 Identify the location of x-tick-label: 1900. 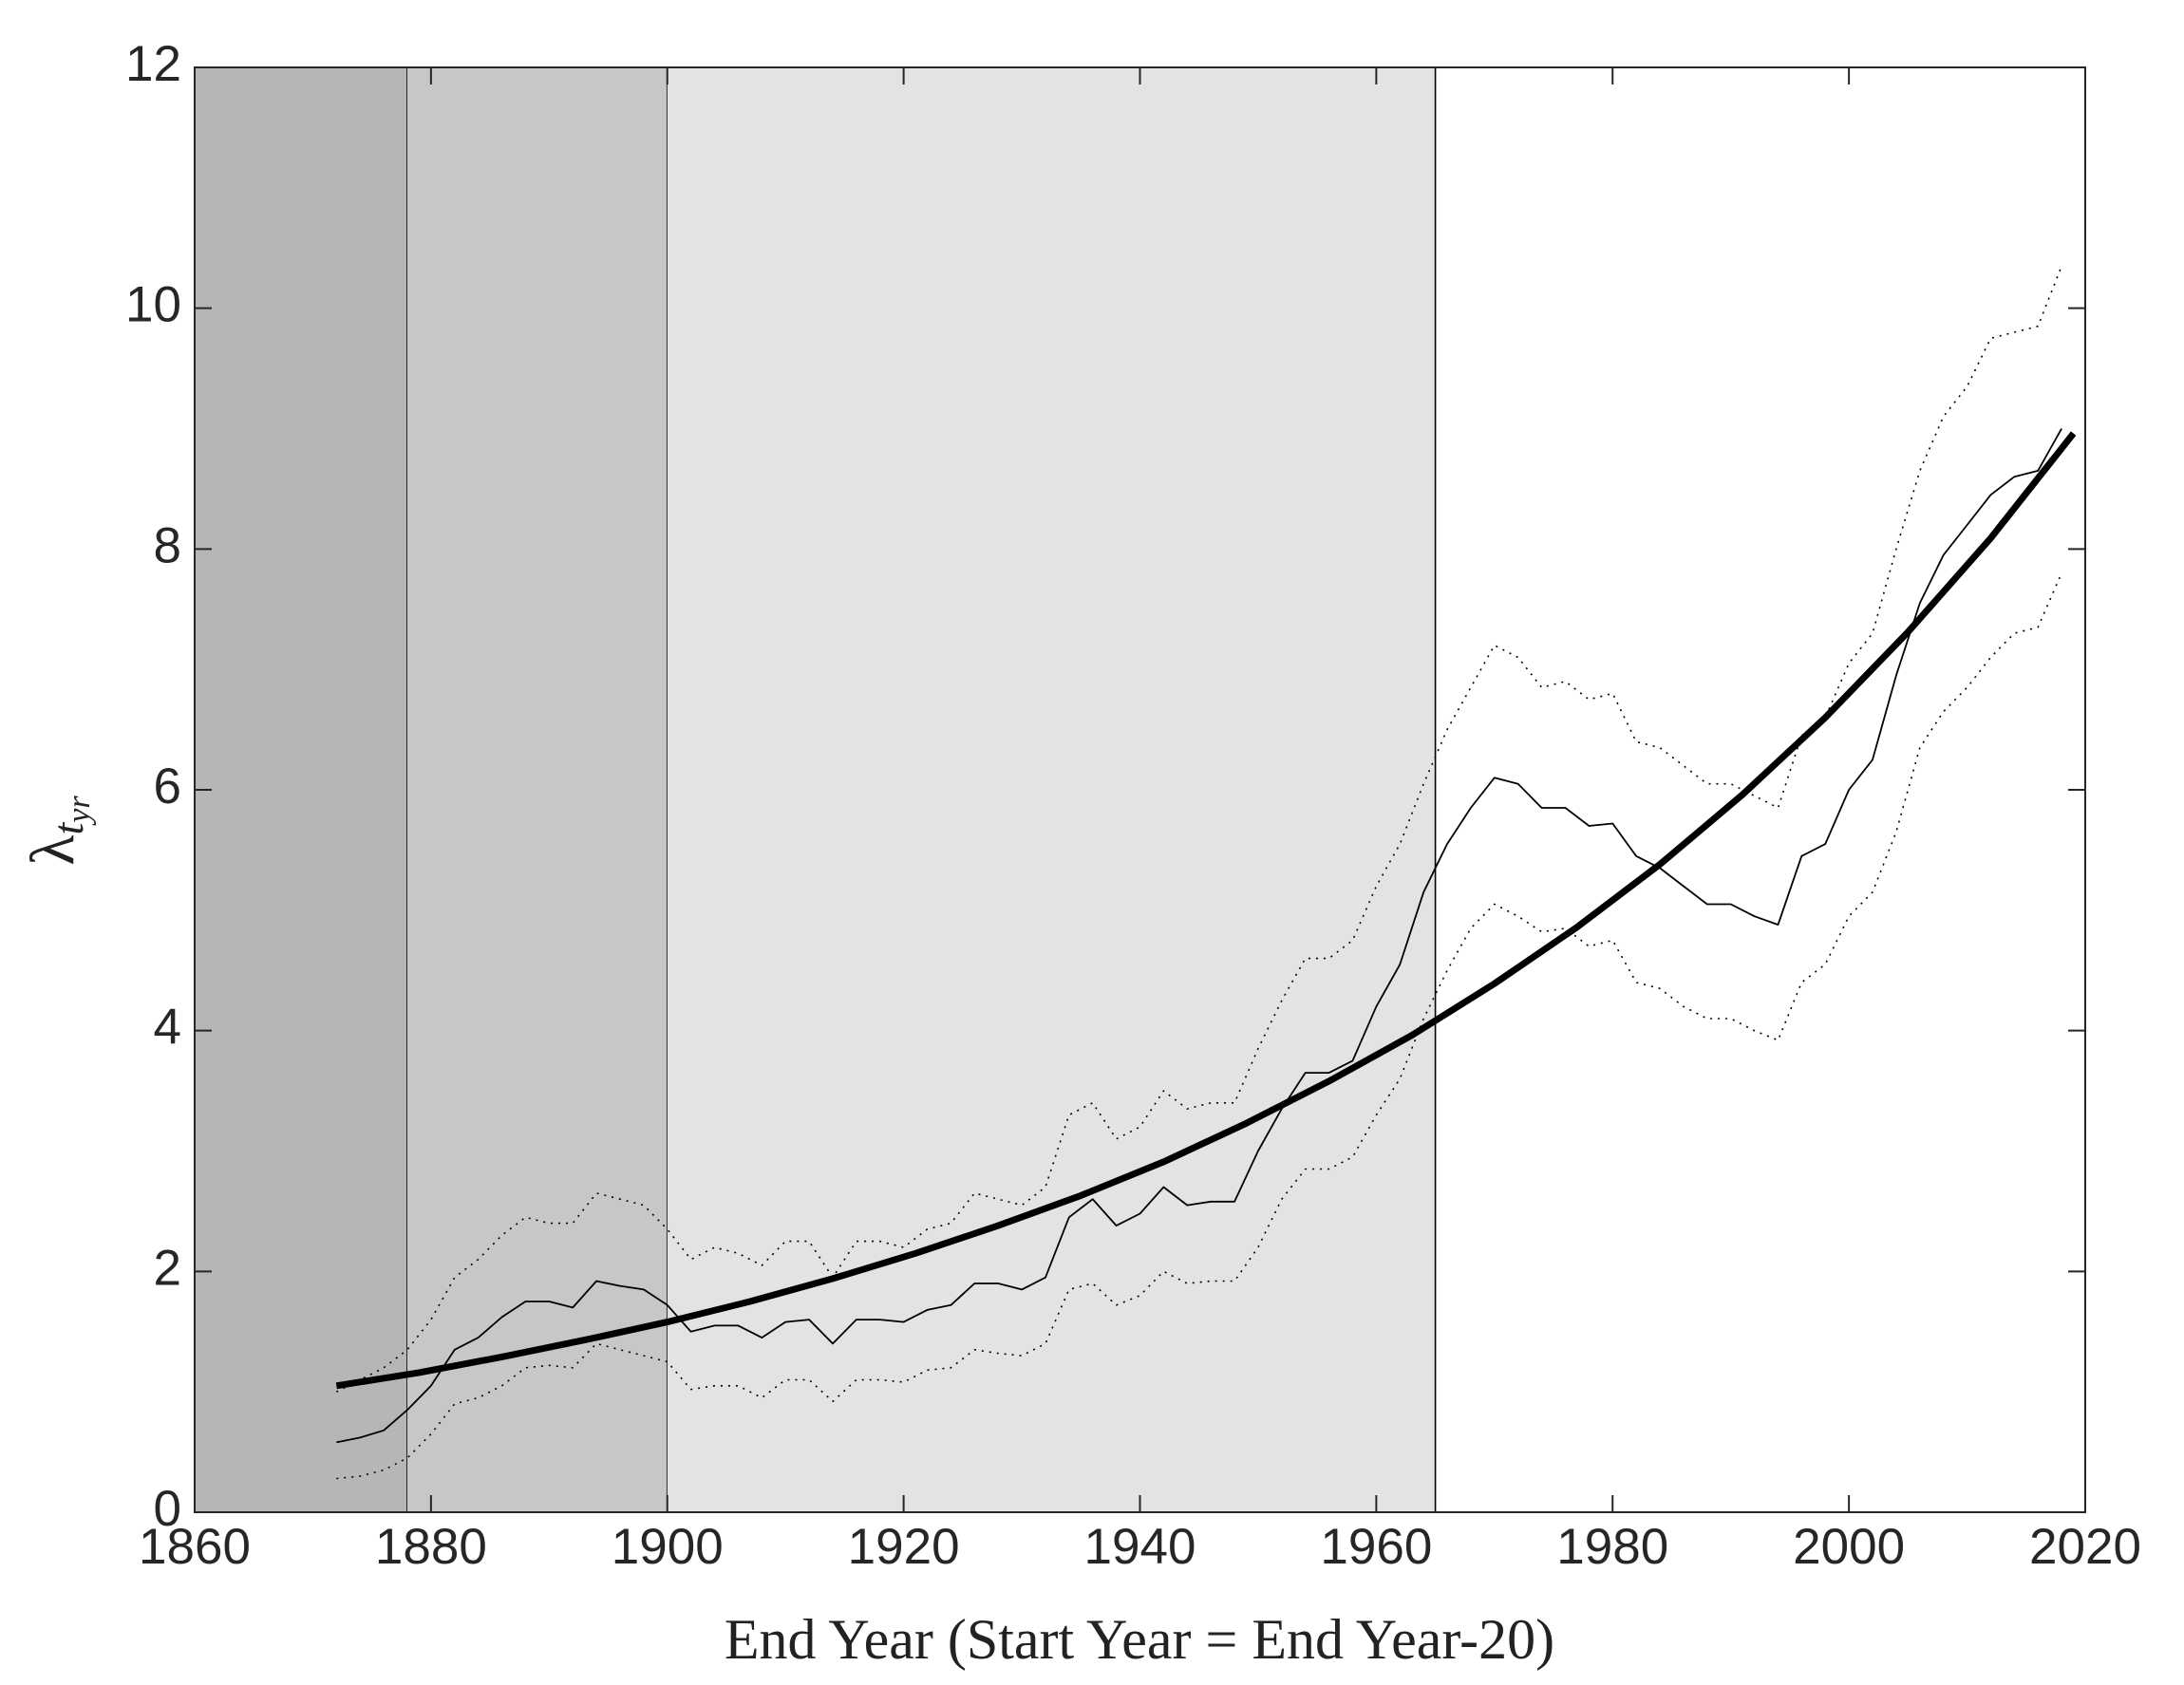
(668, 1547).